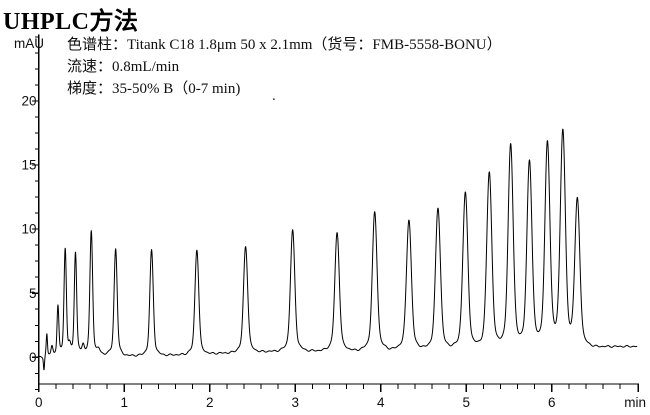 This screenshot has width=650, height=415. I want to click on x-tick-label: 2, so click(210, 402).